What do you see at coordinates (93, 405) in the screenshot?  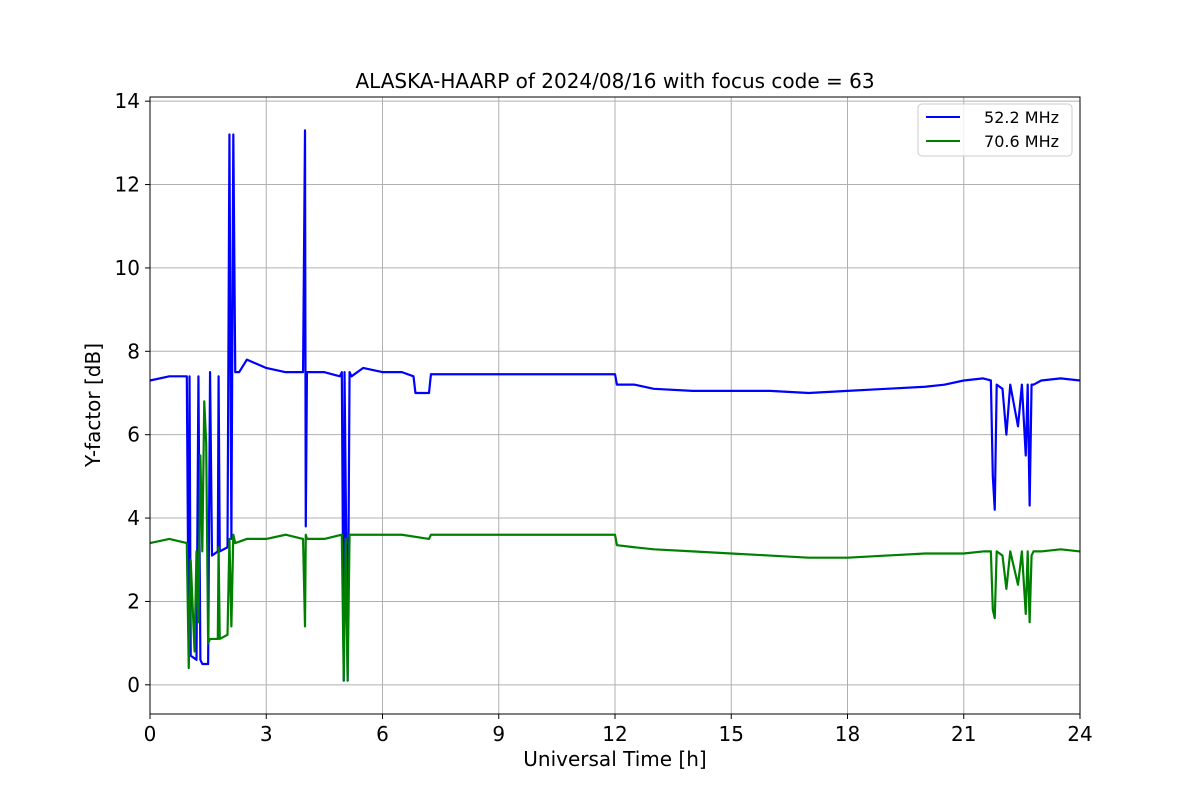 I see `y-axis-label: Y-factor [dB]` at bounding box center [93, 405].